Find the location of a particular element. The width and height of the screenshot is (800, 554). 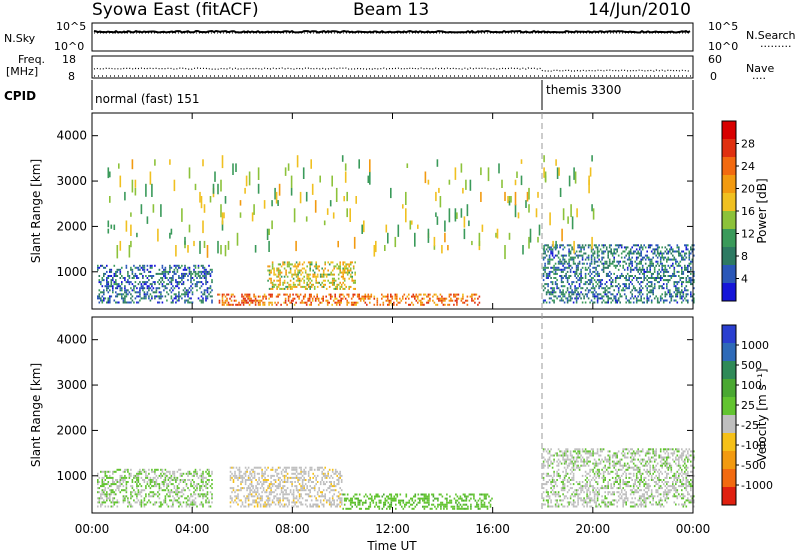

freq-tick-top: 18 is located at coordinates (69, 59).